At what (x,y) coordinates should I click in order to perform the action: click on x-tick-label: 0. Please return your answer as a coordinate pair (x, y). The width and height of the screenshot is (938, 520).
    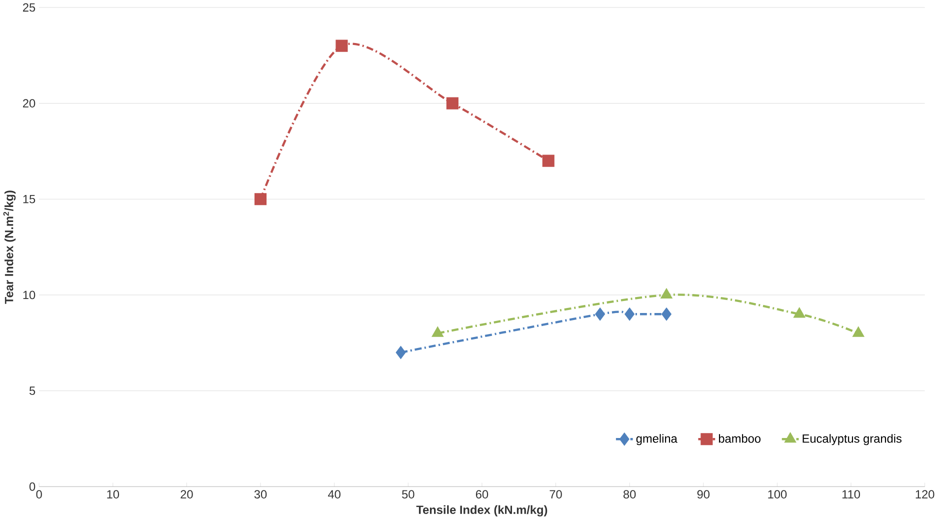
    Looking at the image, I should click on (39, 494).